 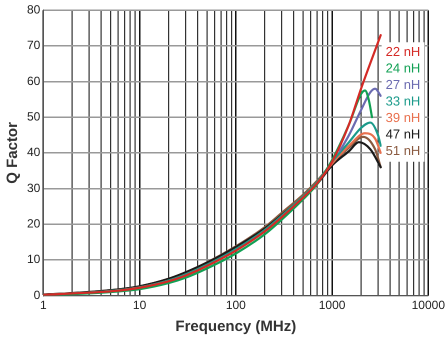 I want to click on series-label: 22 nH, so click(x=403, y=51).